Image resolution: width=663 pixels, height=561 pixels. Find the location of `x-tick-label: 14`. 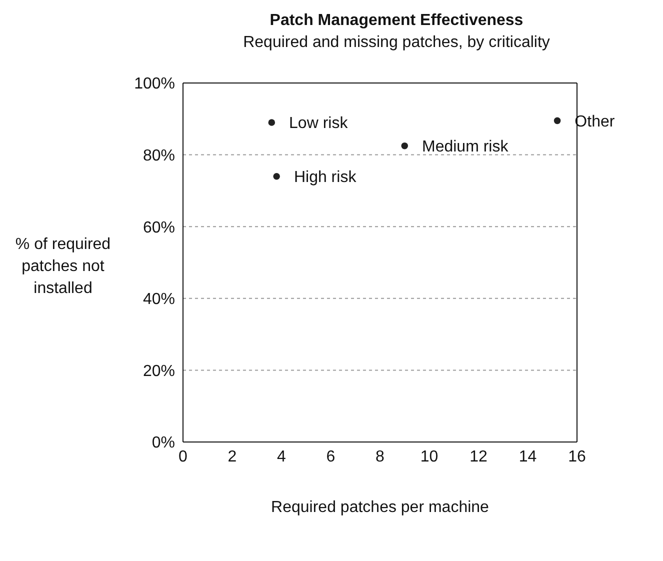

x-tick-label: 14 is located at coordinates (527, 457).